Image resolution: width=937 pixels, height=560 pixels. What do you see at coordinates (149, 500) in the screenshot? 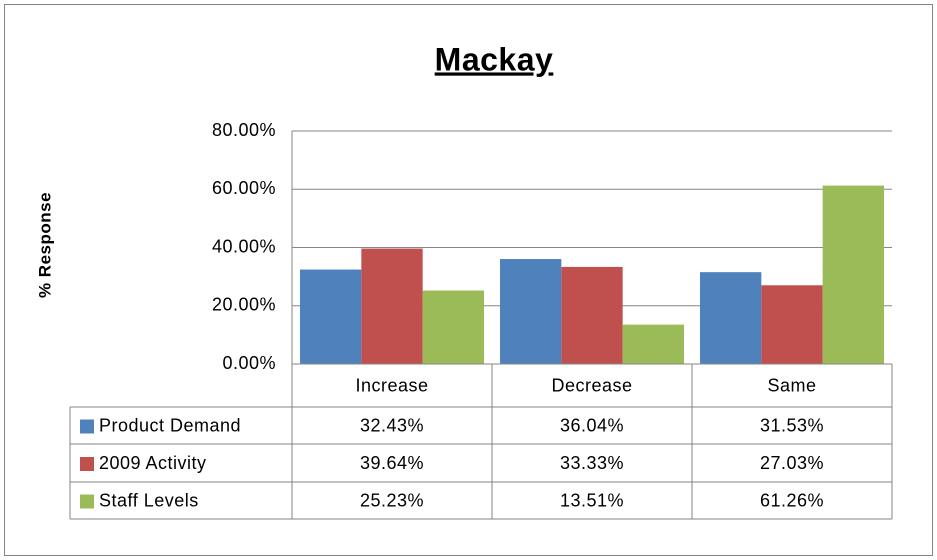
I see `legend-label: Staff Levels` at bounding box center [149, 500].